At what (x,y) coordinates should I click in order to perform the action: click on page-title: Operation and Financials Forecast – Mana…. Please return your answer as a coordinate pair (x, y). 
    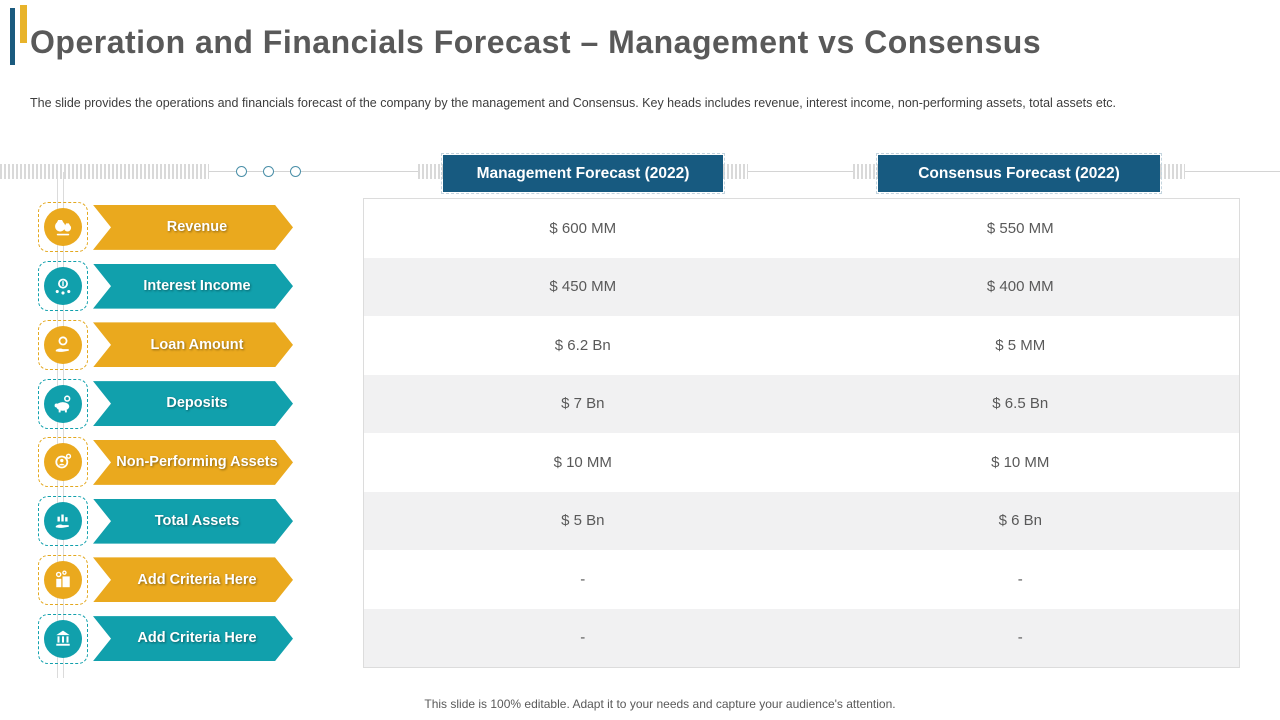
    Looking at the image, I should click on (536, 42).